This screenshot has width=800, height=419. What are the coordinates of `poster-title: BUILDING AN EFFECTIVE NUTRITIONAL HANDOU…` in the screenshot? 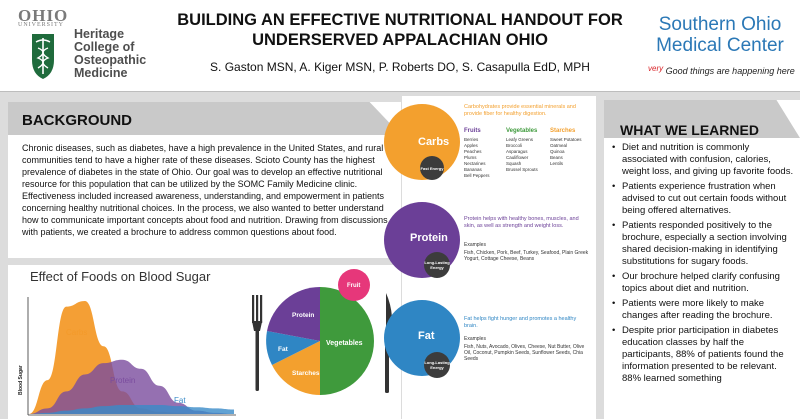 It's located at (400, 30).